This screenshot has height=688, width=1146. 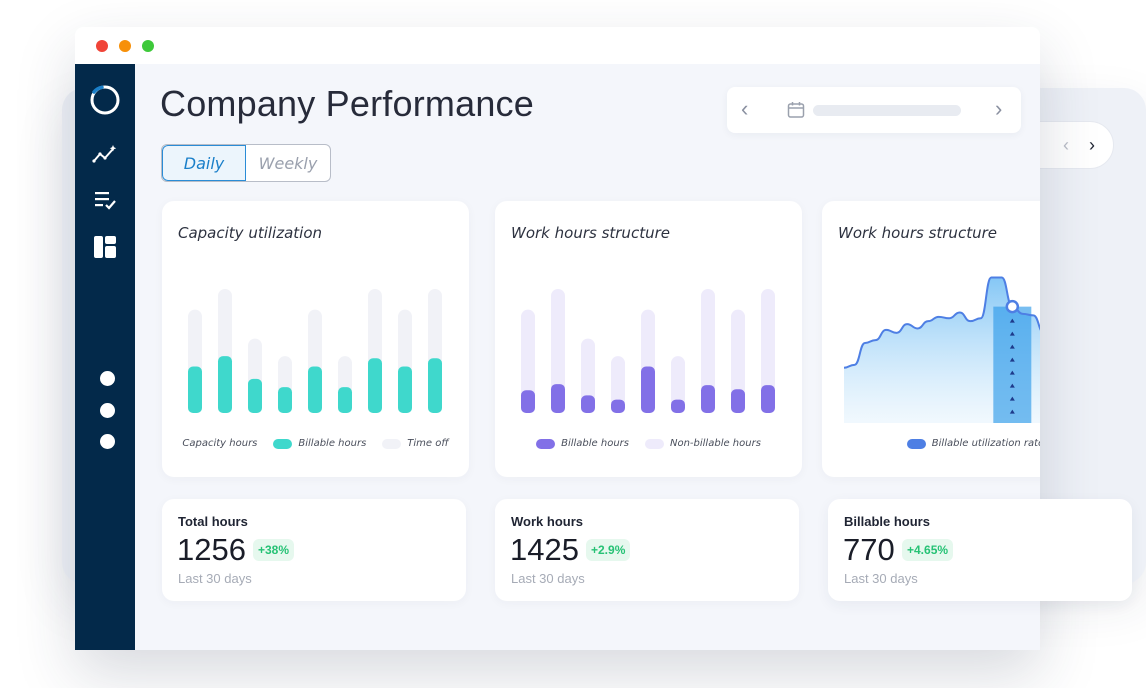 I want to click on legend-label: Non-billable hours, so click(x=715, y=443).